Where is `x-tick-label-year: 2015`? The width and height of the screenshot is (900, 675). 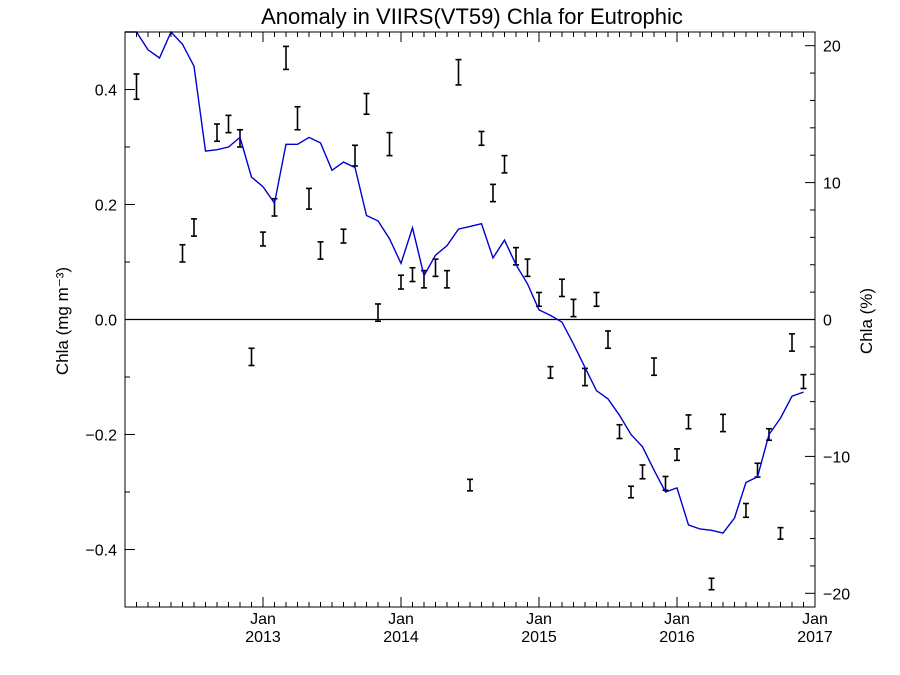
x-tick-label-year: 2015 is located at coordinates (539, 637).